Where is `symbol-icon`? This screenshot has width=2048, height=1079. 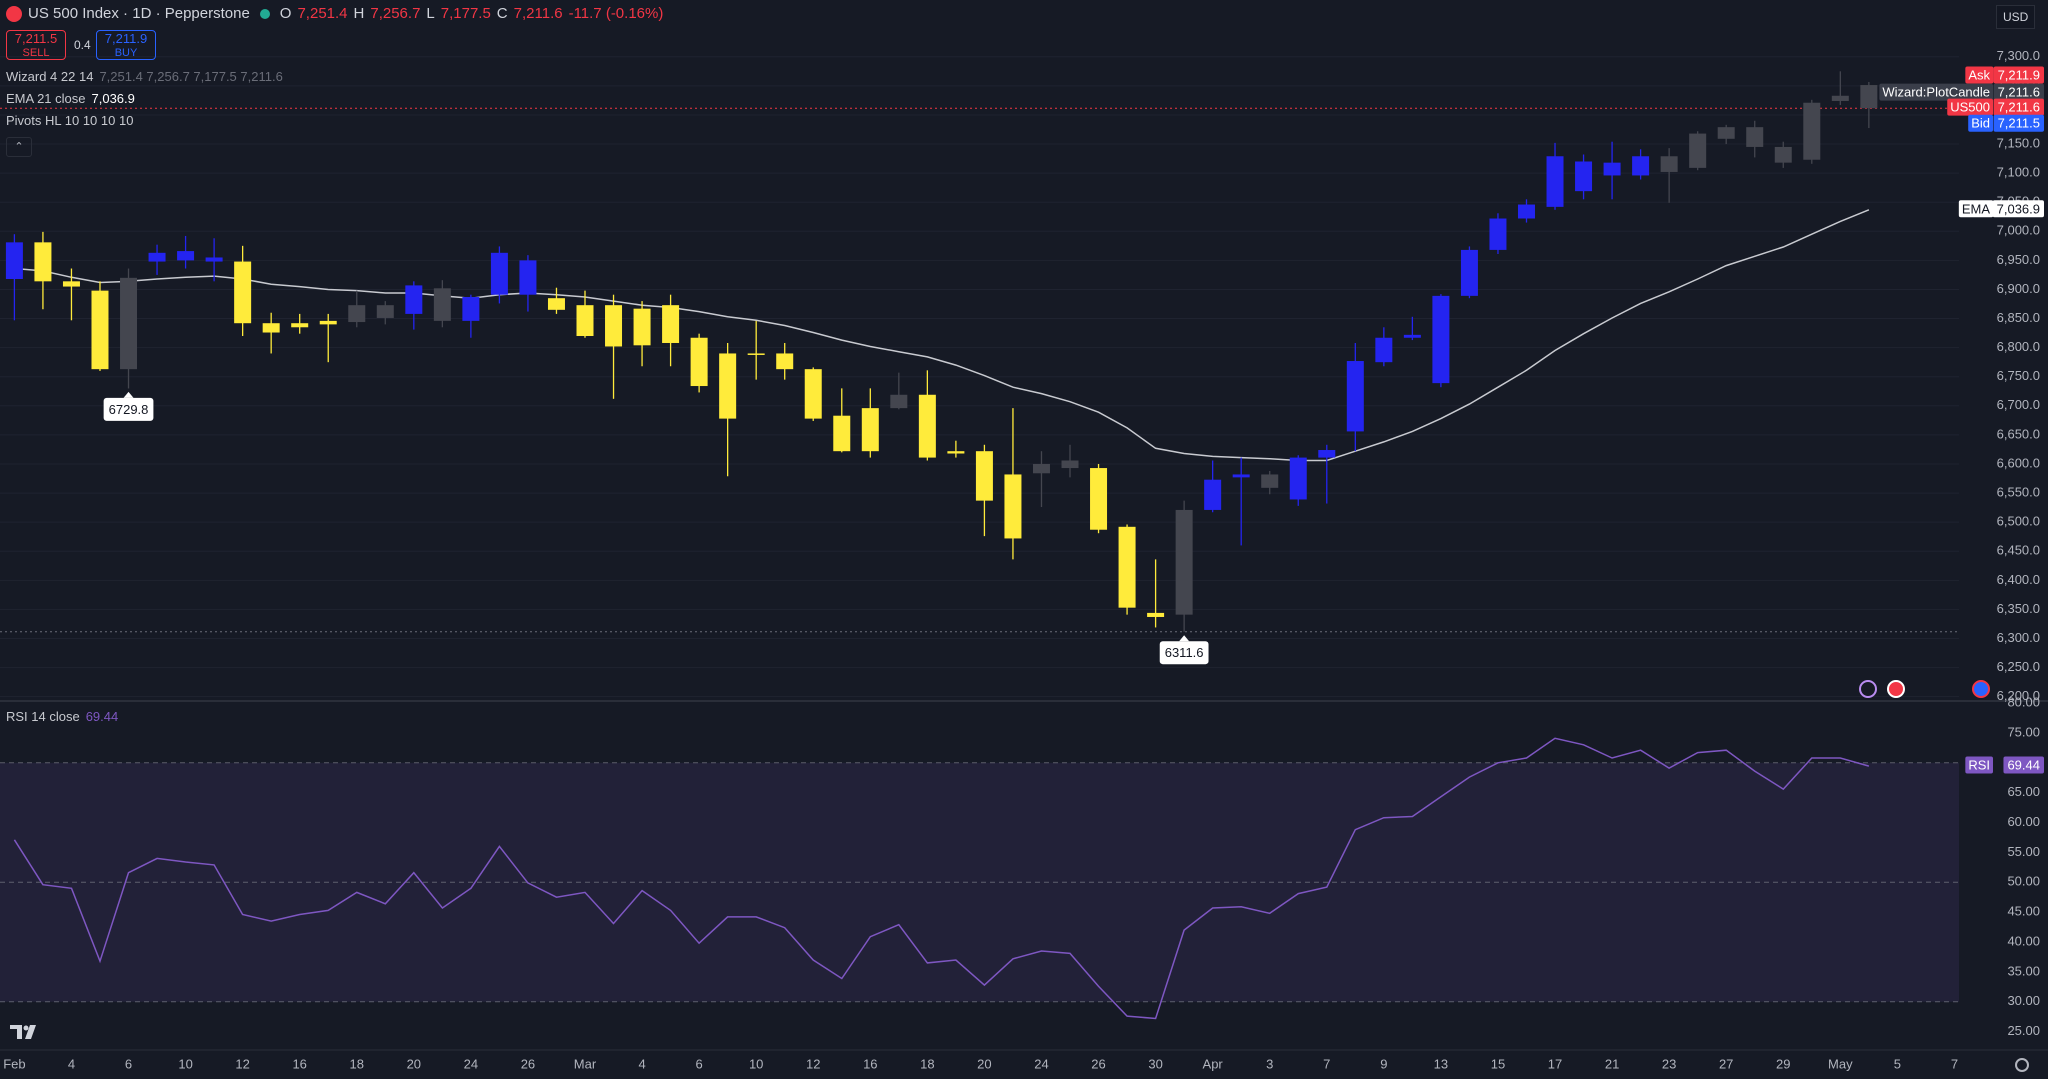 symbol-icon is located at coordinates (14, 14).